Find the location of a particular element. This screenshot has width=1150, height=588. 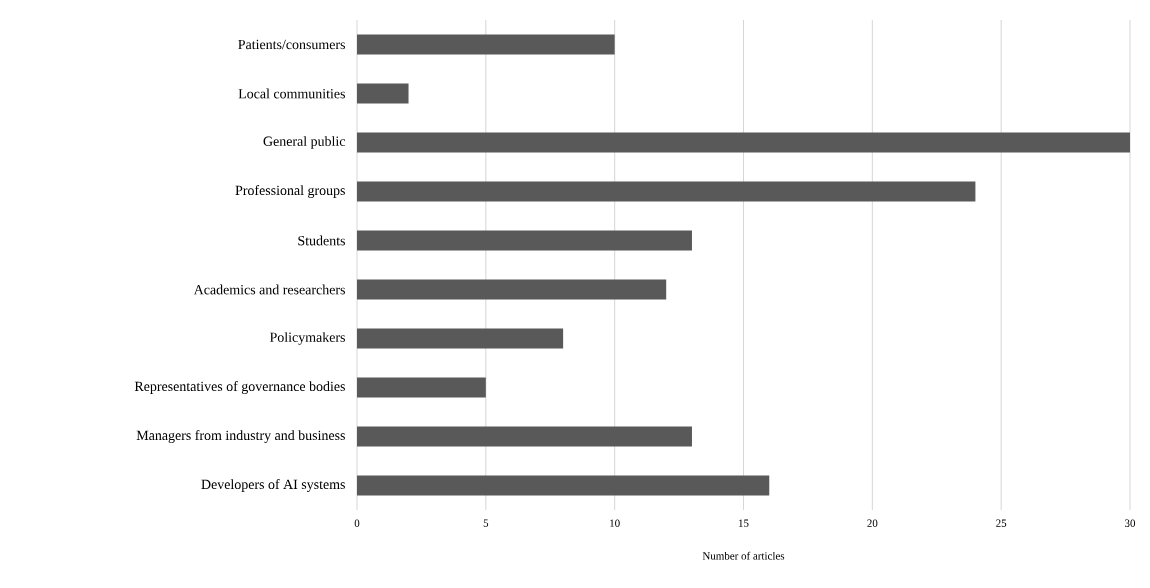

x-tick-label: 20 is located at coordinates (872, 523).